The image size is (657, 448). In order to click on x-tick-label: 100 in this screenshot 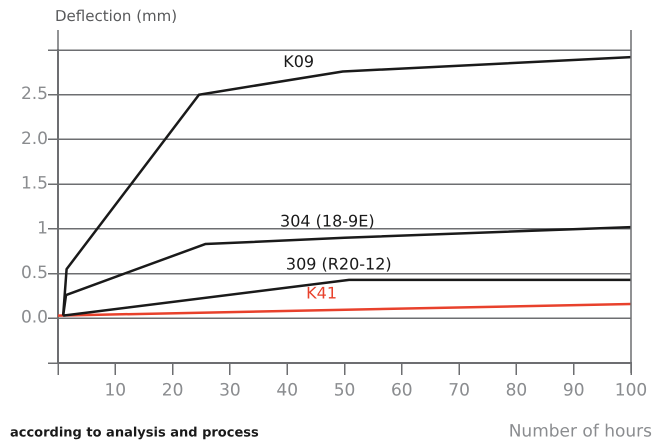, I will do `click(631, 390)`.